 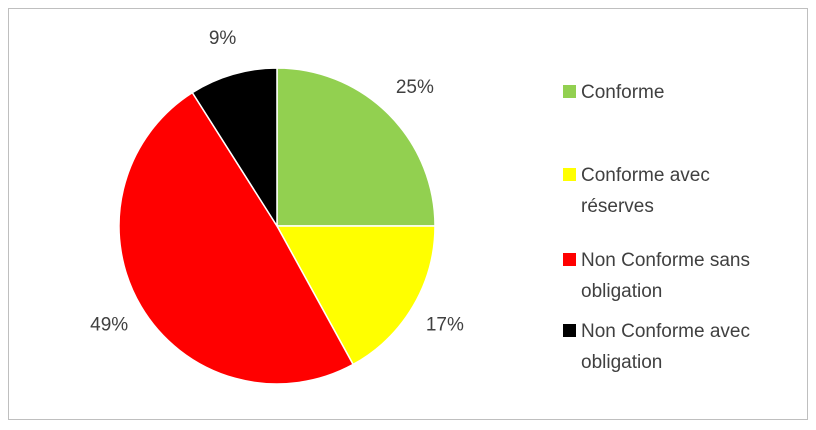 What do you see at coordinates (665, 276) in the screenshot?
I see `legend-label: Non Conforme sans obligation` at bounding box center [665, 276].